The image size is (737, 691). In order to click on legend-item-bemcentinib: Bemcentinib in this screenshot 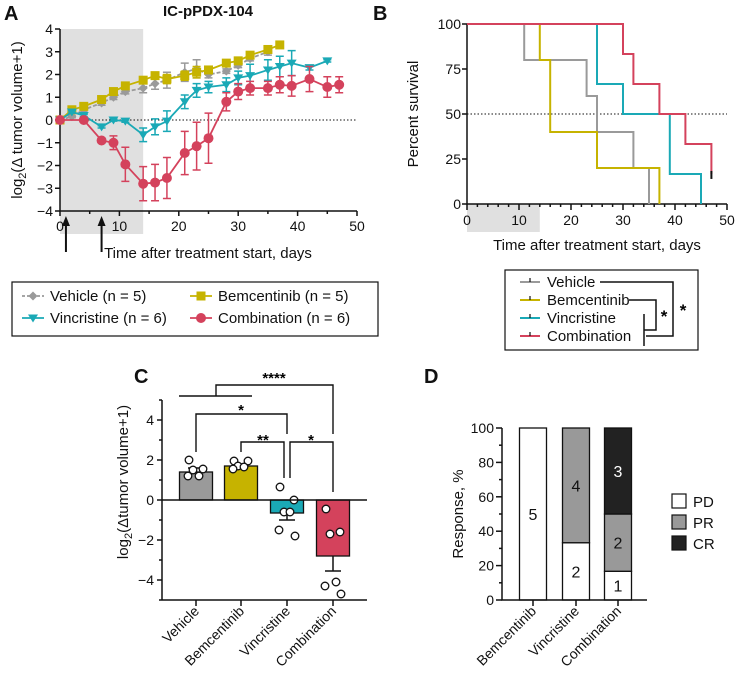, I will do `click(575, 300)`.